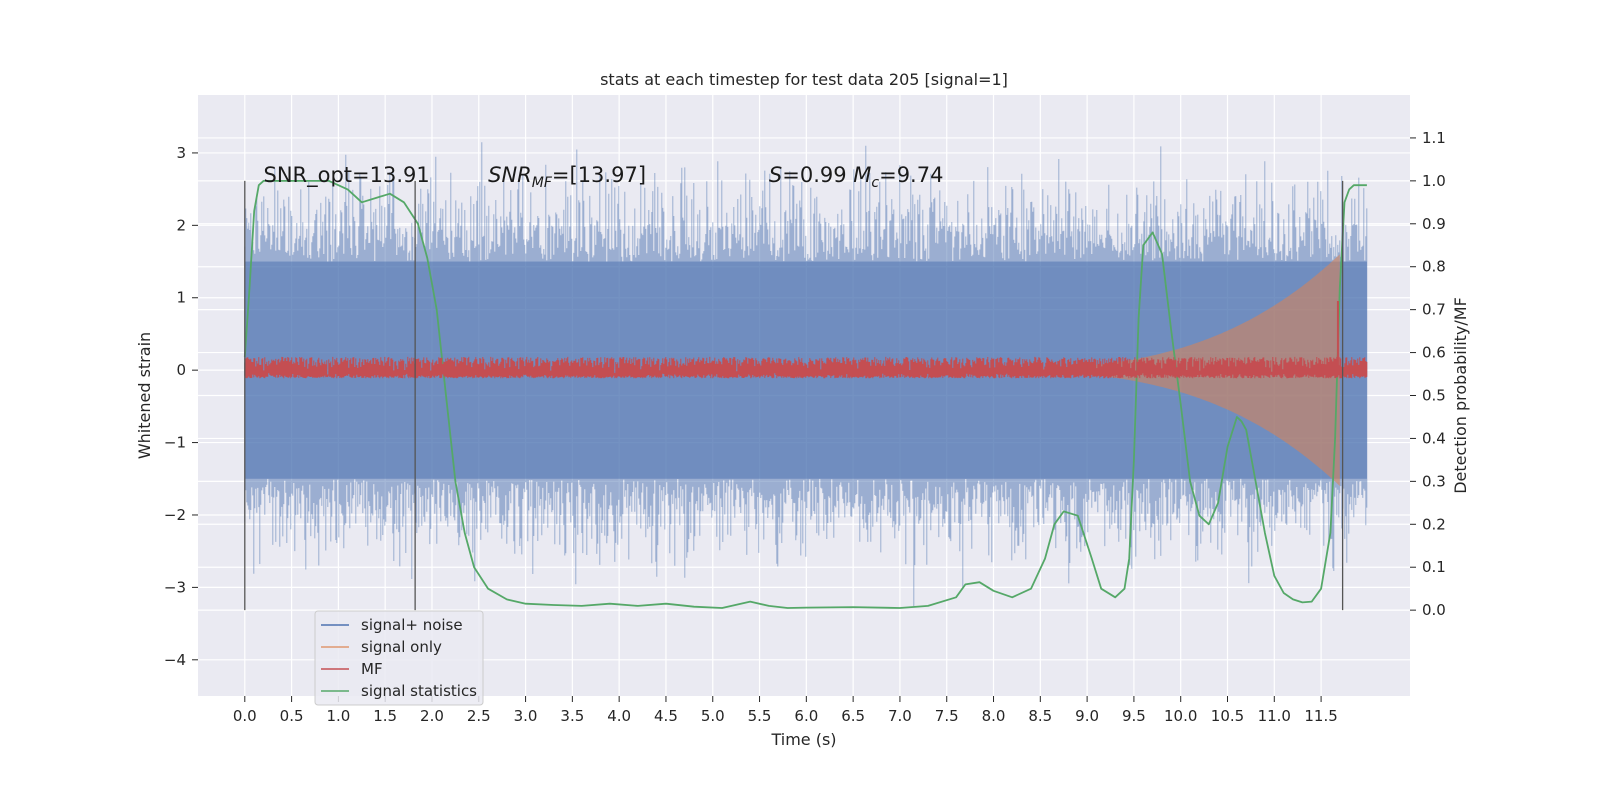  Describe the element at coordinates (1434, 224) in the screenshot. I see `y2-tick-label: 0.9` at that location.